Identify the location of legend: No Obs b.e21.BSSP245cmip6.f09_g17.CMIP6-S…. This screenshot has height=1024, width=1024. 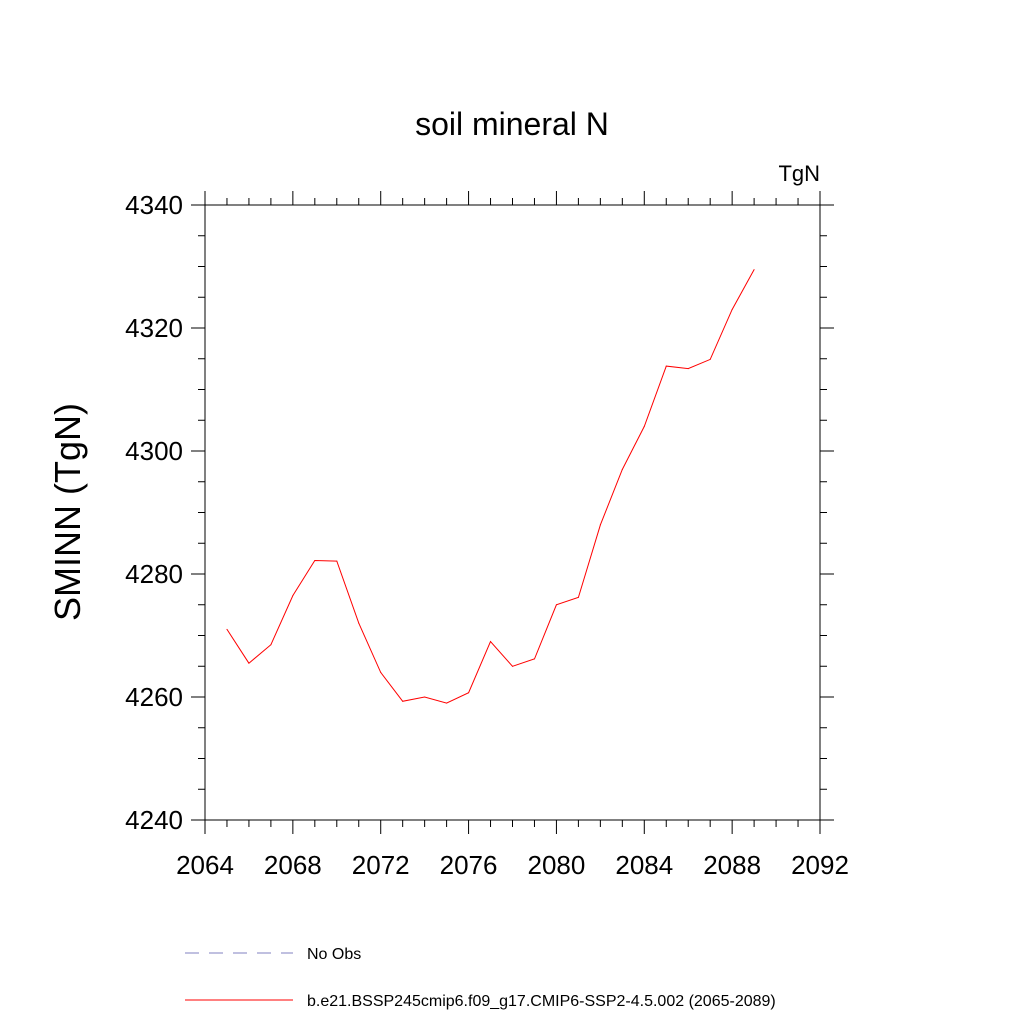
(480, 978).